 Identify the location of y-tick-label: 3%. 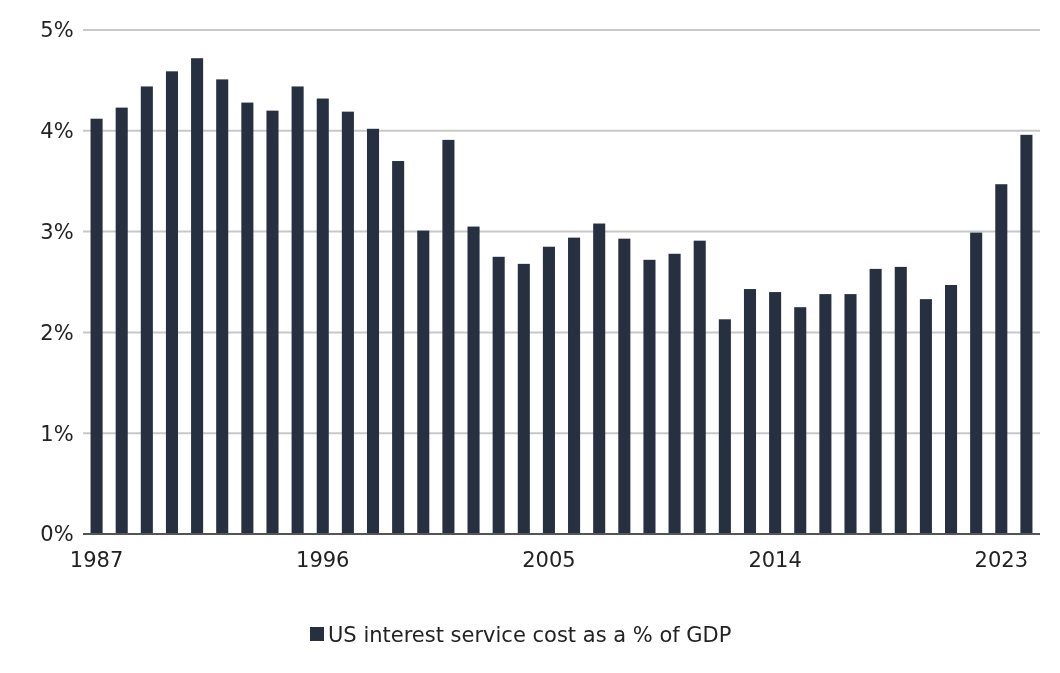
(57, 231).